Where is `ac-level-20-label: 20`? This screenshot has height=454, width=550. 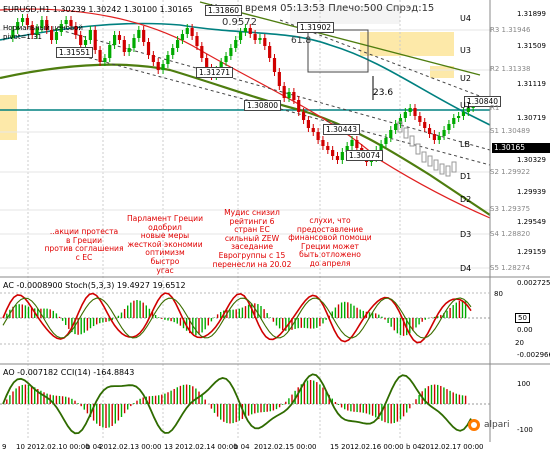 ac-level-20-label: 20 is located at coordinates (519, 343).